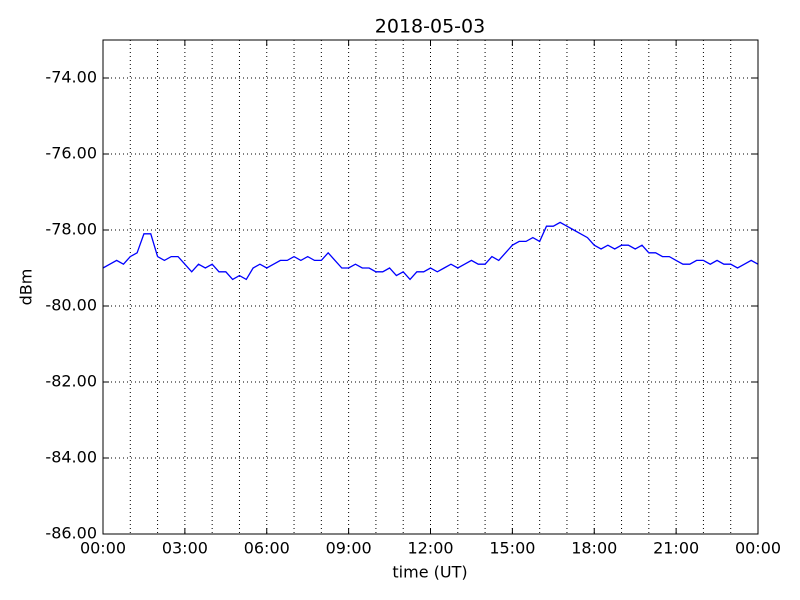  What do you see at coordinates (71, 305) in the screenshot?
I see `y-tick-label: -80.00` at bounding box center [71, 305].